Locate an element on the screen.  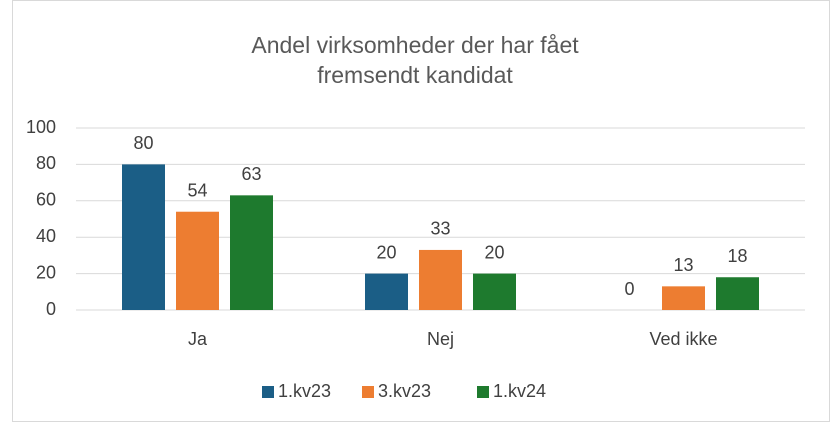
x-tick-label: Ved ikke is located at coordinates (683, 339).